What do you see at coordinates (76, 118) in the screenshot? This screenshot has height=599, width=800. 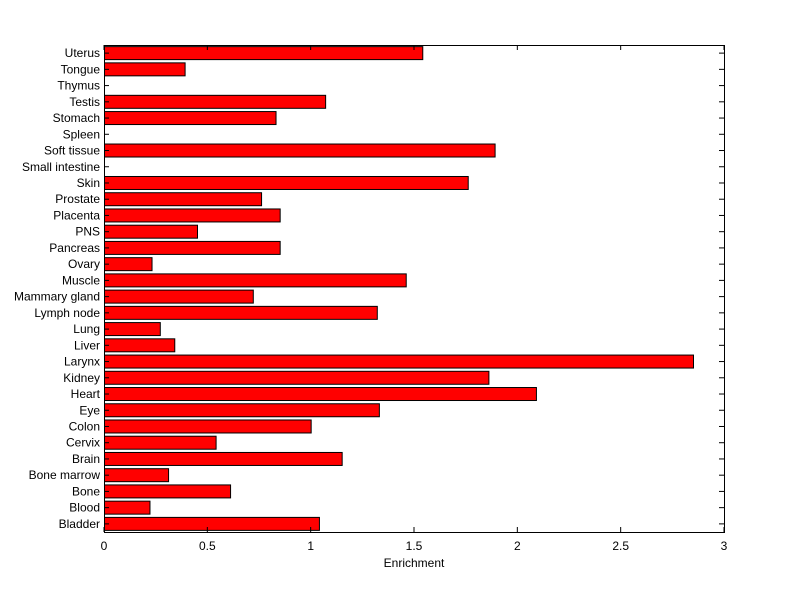 I see `y-tick-label: Stomach` at bounding box center [76, 118].